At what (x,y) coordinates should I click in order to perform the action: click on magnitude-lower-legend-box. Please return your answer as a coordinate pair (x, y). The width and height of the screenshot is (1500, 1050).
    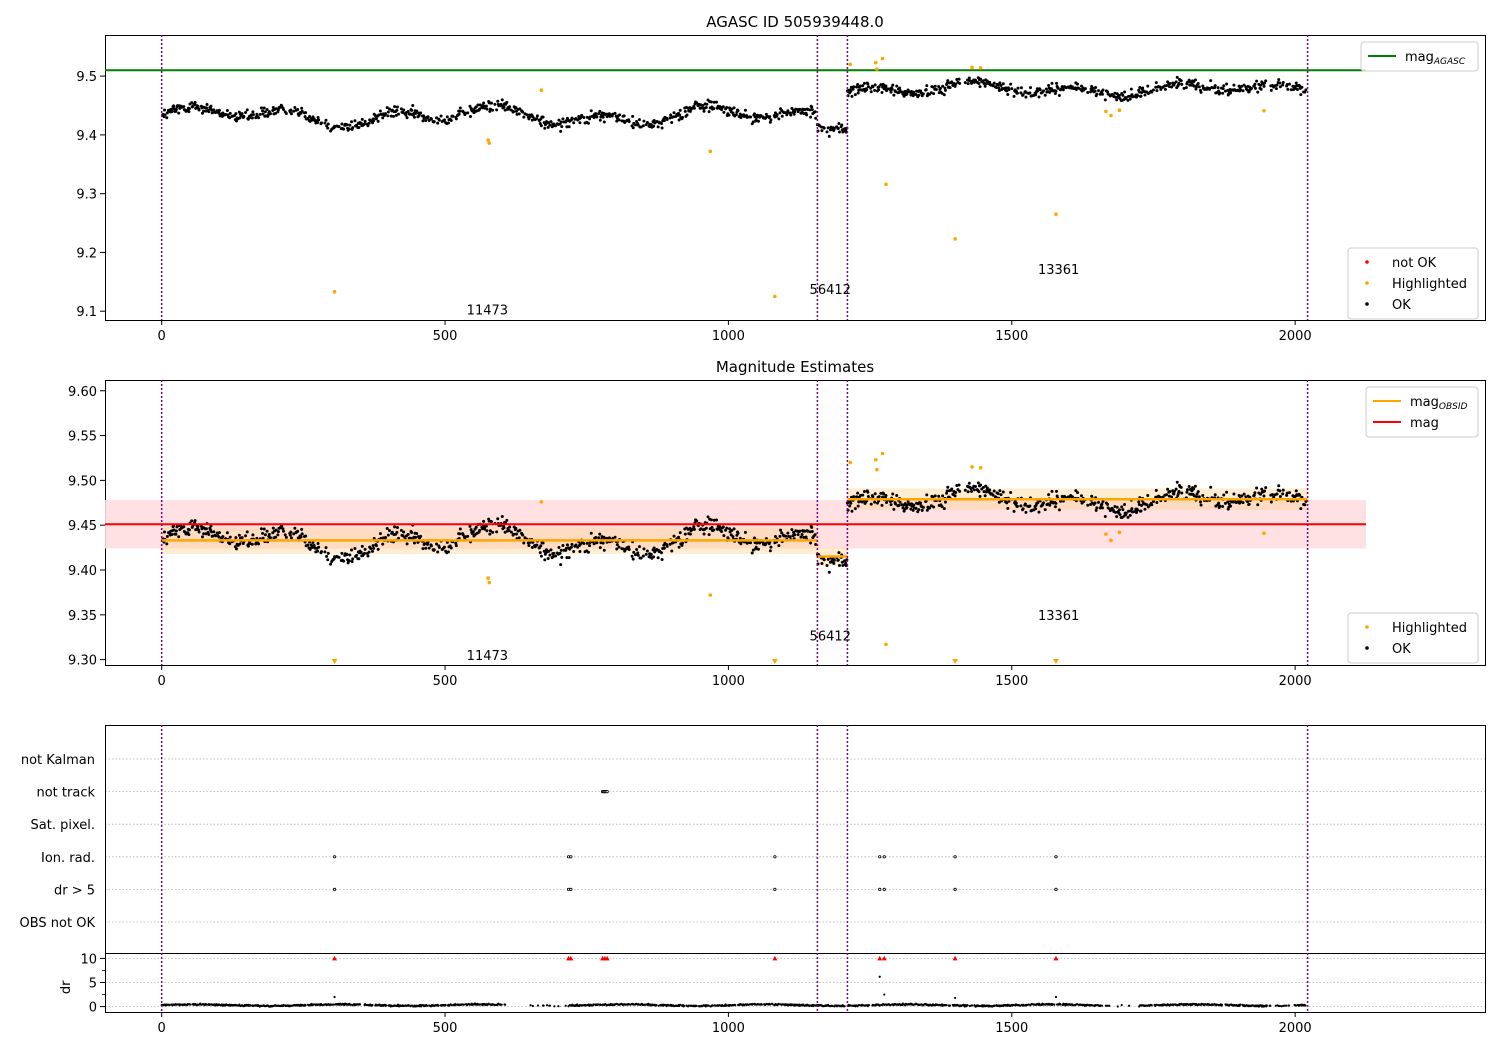
    Looking at the image, I should click on (1413, 638).